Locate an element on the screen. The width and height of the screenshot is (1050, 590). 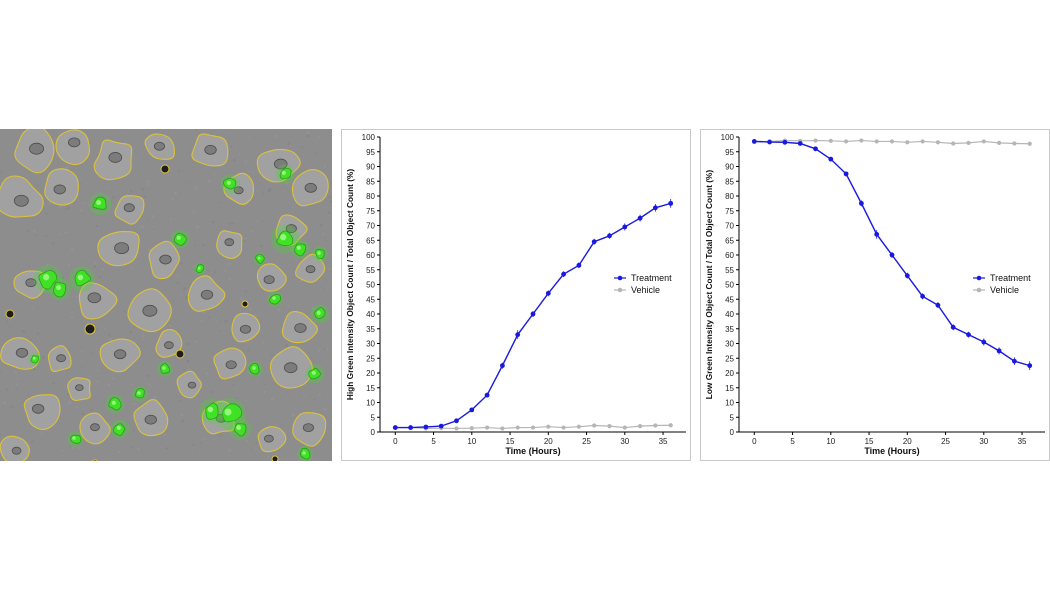
x-tick-label: 0 is located at coordinates (754, 441).